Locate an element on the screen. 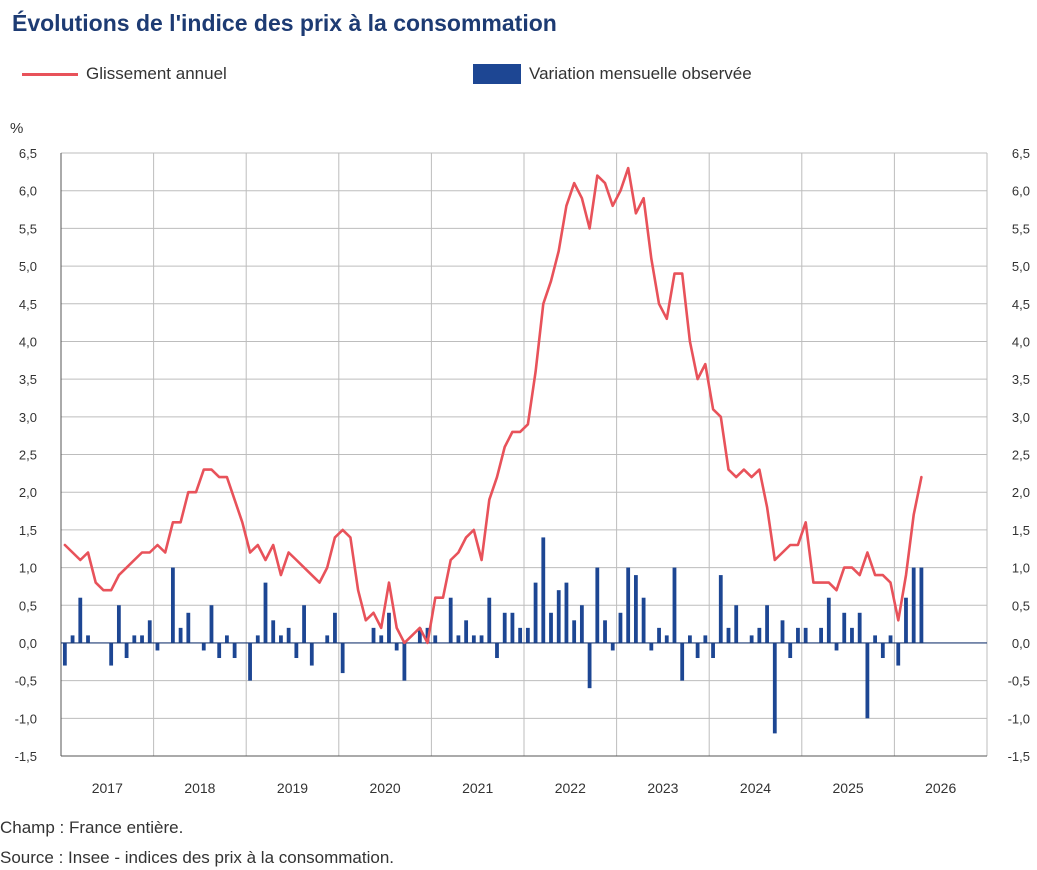 Image resolution: width=1037 pixels, height=870 pixels. x-tick-label: 2023 is located at coordinates (662, 788).